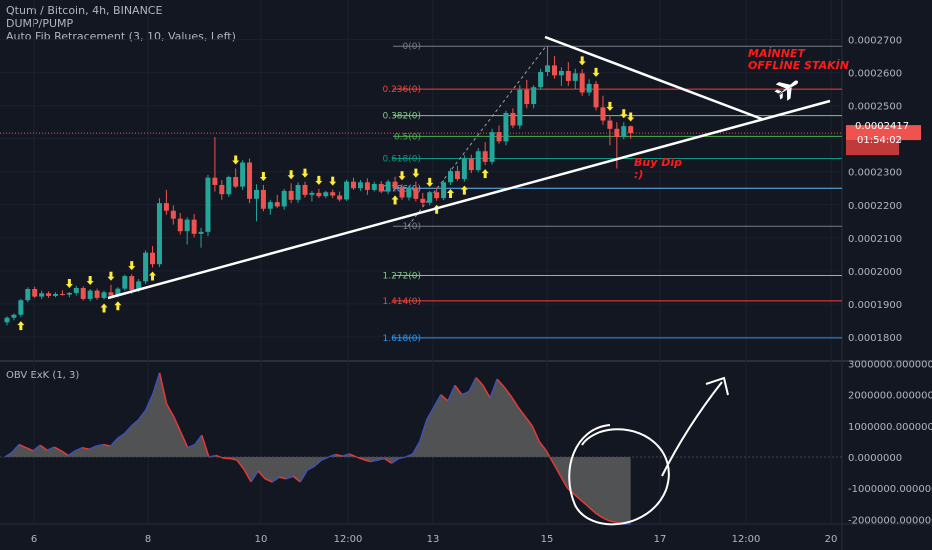 Image resolution: width=932 pixels, height=550 pixels. Describe the element at coordinates (692, 429) in the screenshot. I see `hand-drawn-arrow` at that location.